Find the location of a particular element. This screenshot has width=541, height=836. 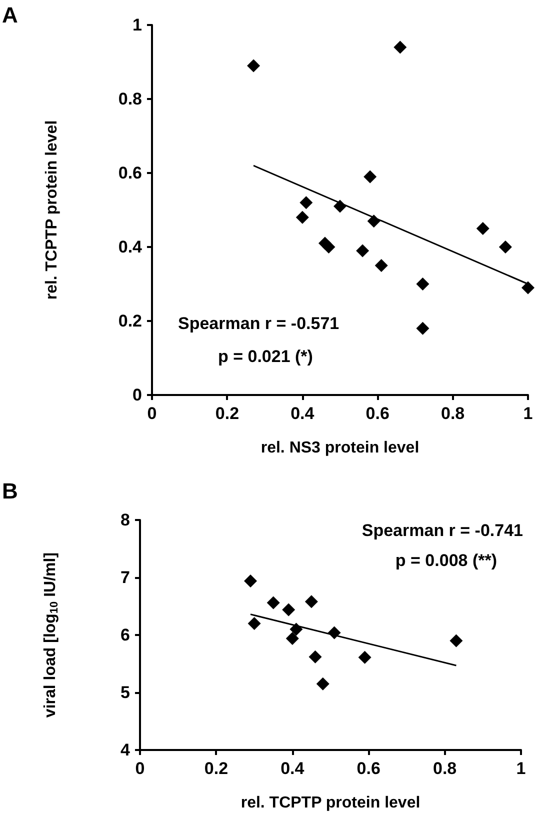

annotation: p = 0.008 (**) is located at coordinates (446, 560).